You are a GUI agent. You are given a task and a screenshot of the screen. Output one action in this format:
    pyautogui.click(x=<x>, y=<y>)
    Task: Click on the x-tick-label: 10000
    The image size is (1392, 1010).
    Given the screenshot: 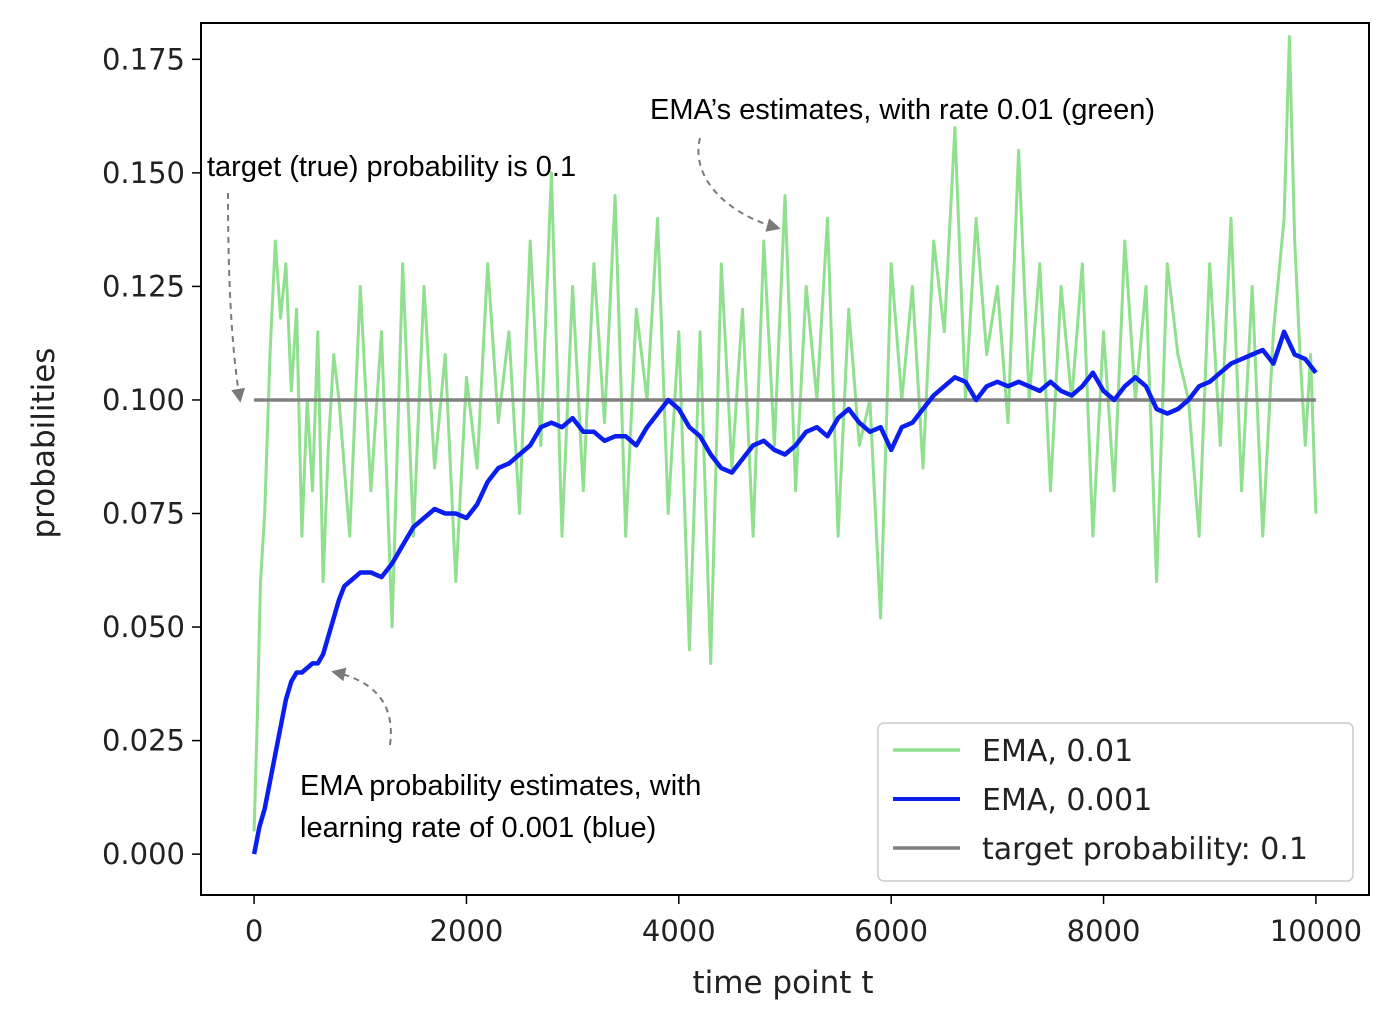 What is the action you would take?
    pyautogui.click(x=1316, y=931)
    